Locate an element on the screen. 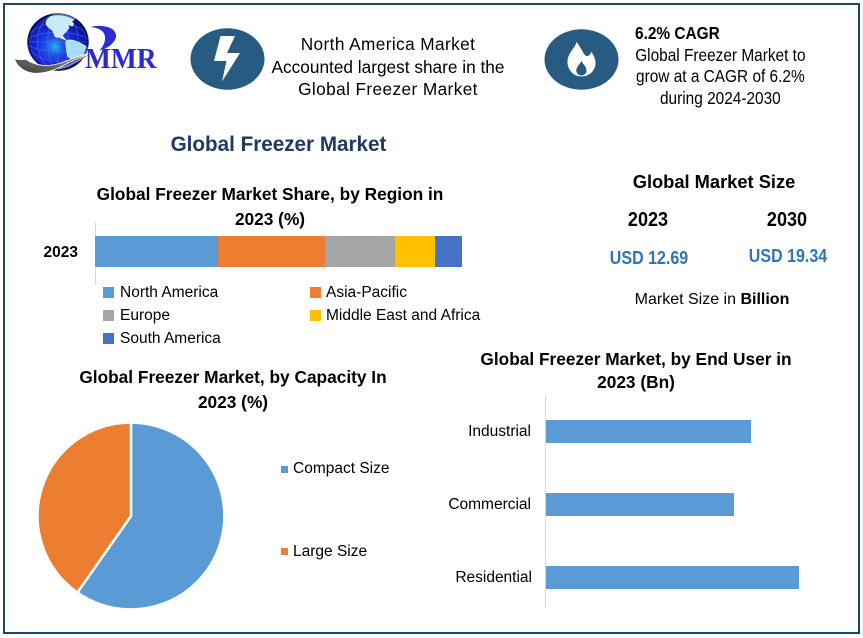 This screenshot has height=638, width=863. svg-text: MMR is located at coordinates (121, 59).